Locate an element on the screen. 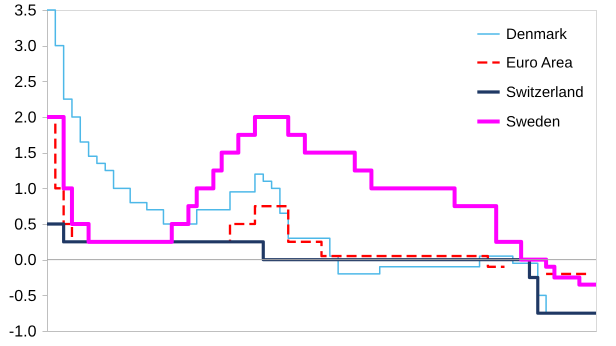 The height and width of the screenshot is (346, 616). legend-label: Sweden is located at coordinates (533, 122).